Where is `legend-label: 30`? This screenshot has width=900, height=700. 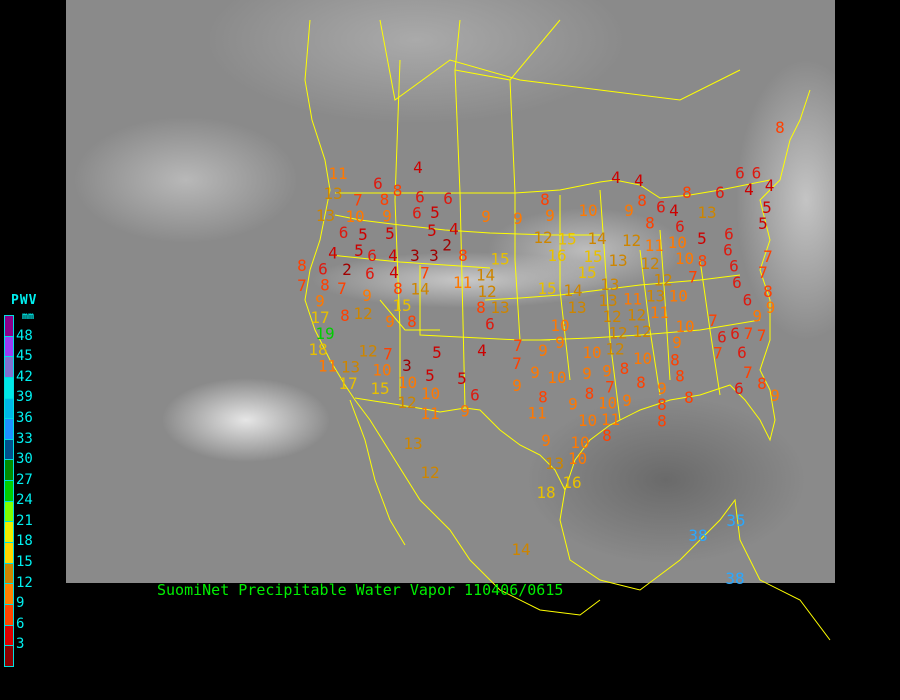
legend-label: 30 is located at coordinates (24, 459).